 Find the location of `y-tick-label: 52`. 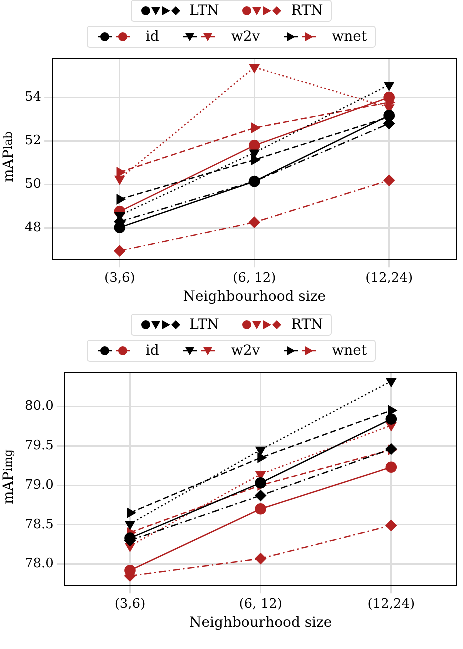

y-tick-label: 52 is located at coordinates (33, 141).